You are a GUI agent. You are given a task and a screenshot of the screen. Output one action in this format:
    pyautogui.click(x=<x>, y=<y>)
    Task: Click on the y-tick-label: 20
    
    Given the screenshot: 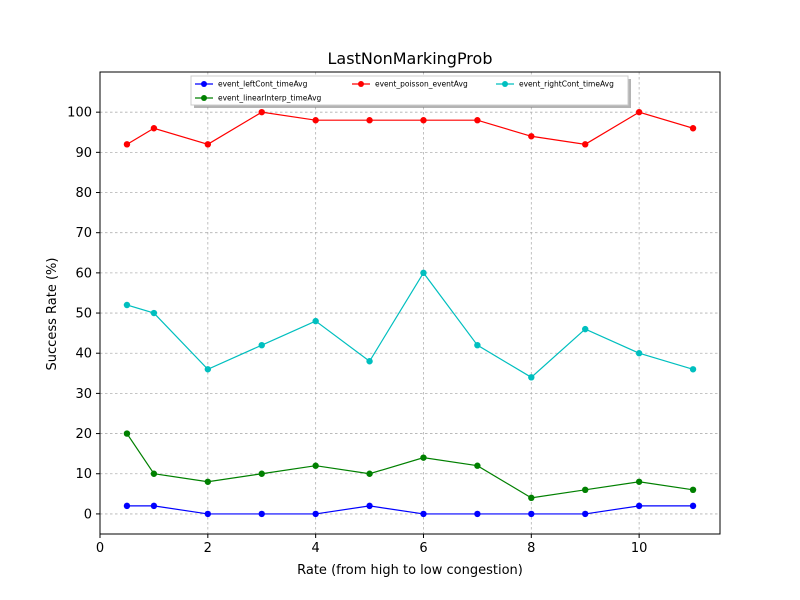 What is the action you would take?
    pyautogui.click(x=83, y=434)
    